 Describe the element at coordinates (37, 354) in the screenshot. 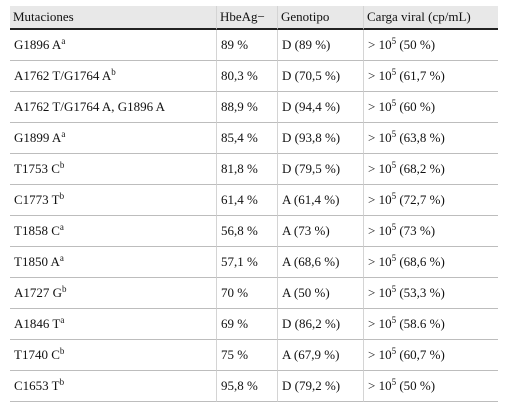

I see `mutation-text: T1740 C` at that location.